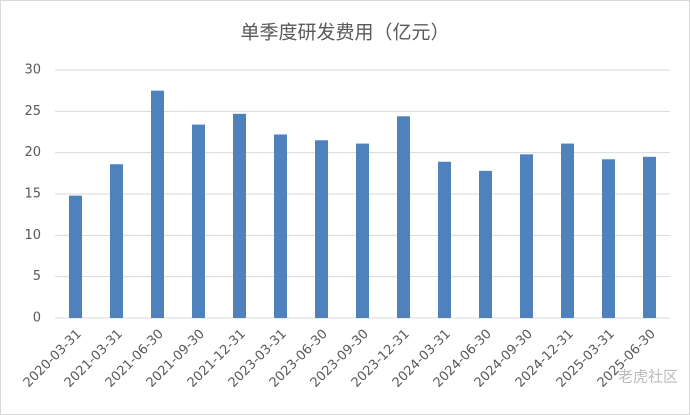  I want to click on y-tick-label: 5, so click(37, 276).